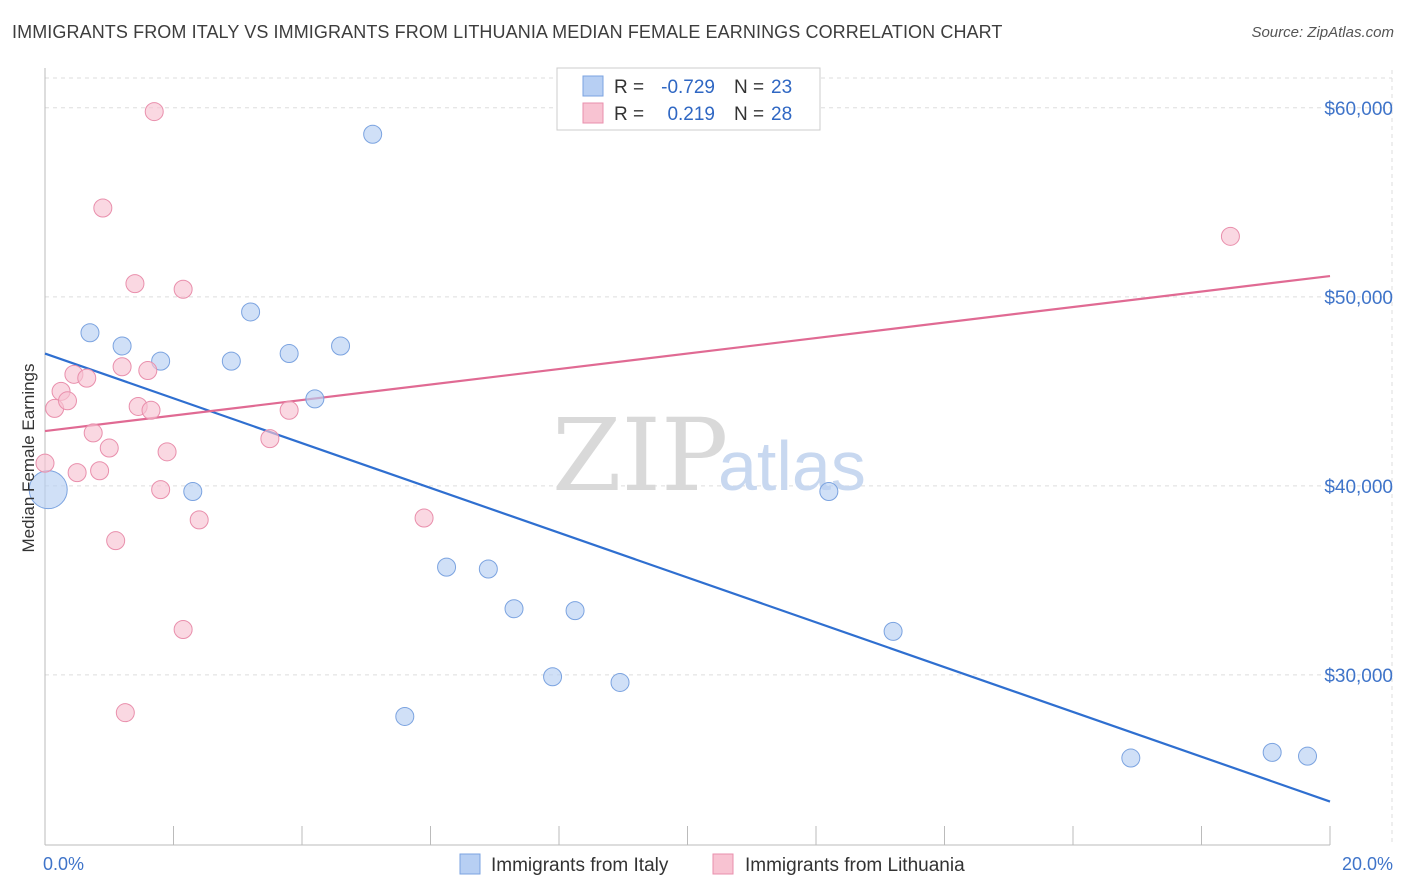  I want to click on x-tick-labels: 0.0% 20.0%, so click(718, 864).